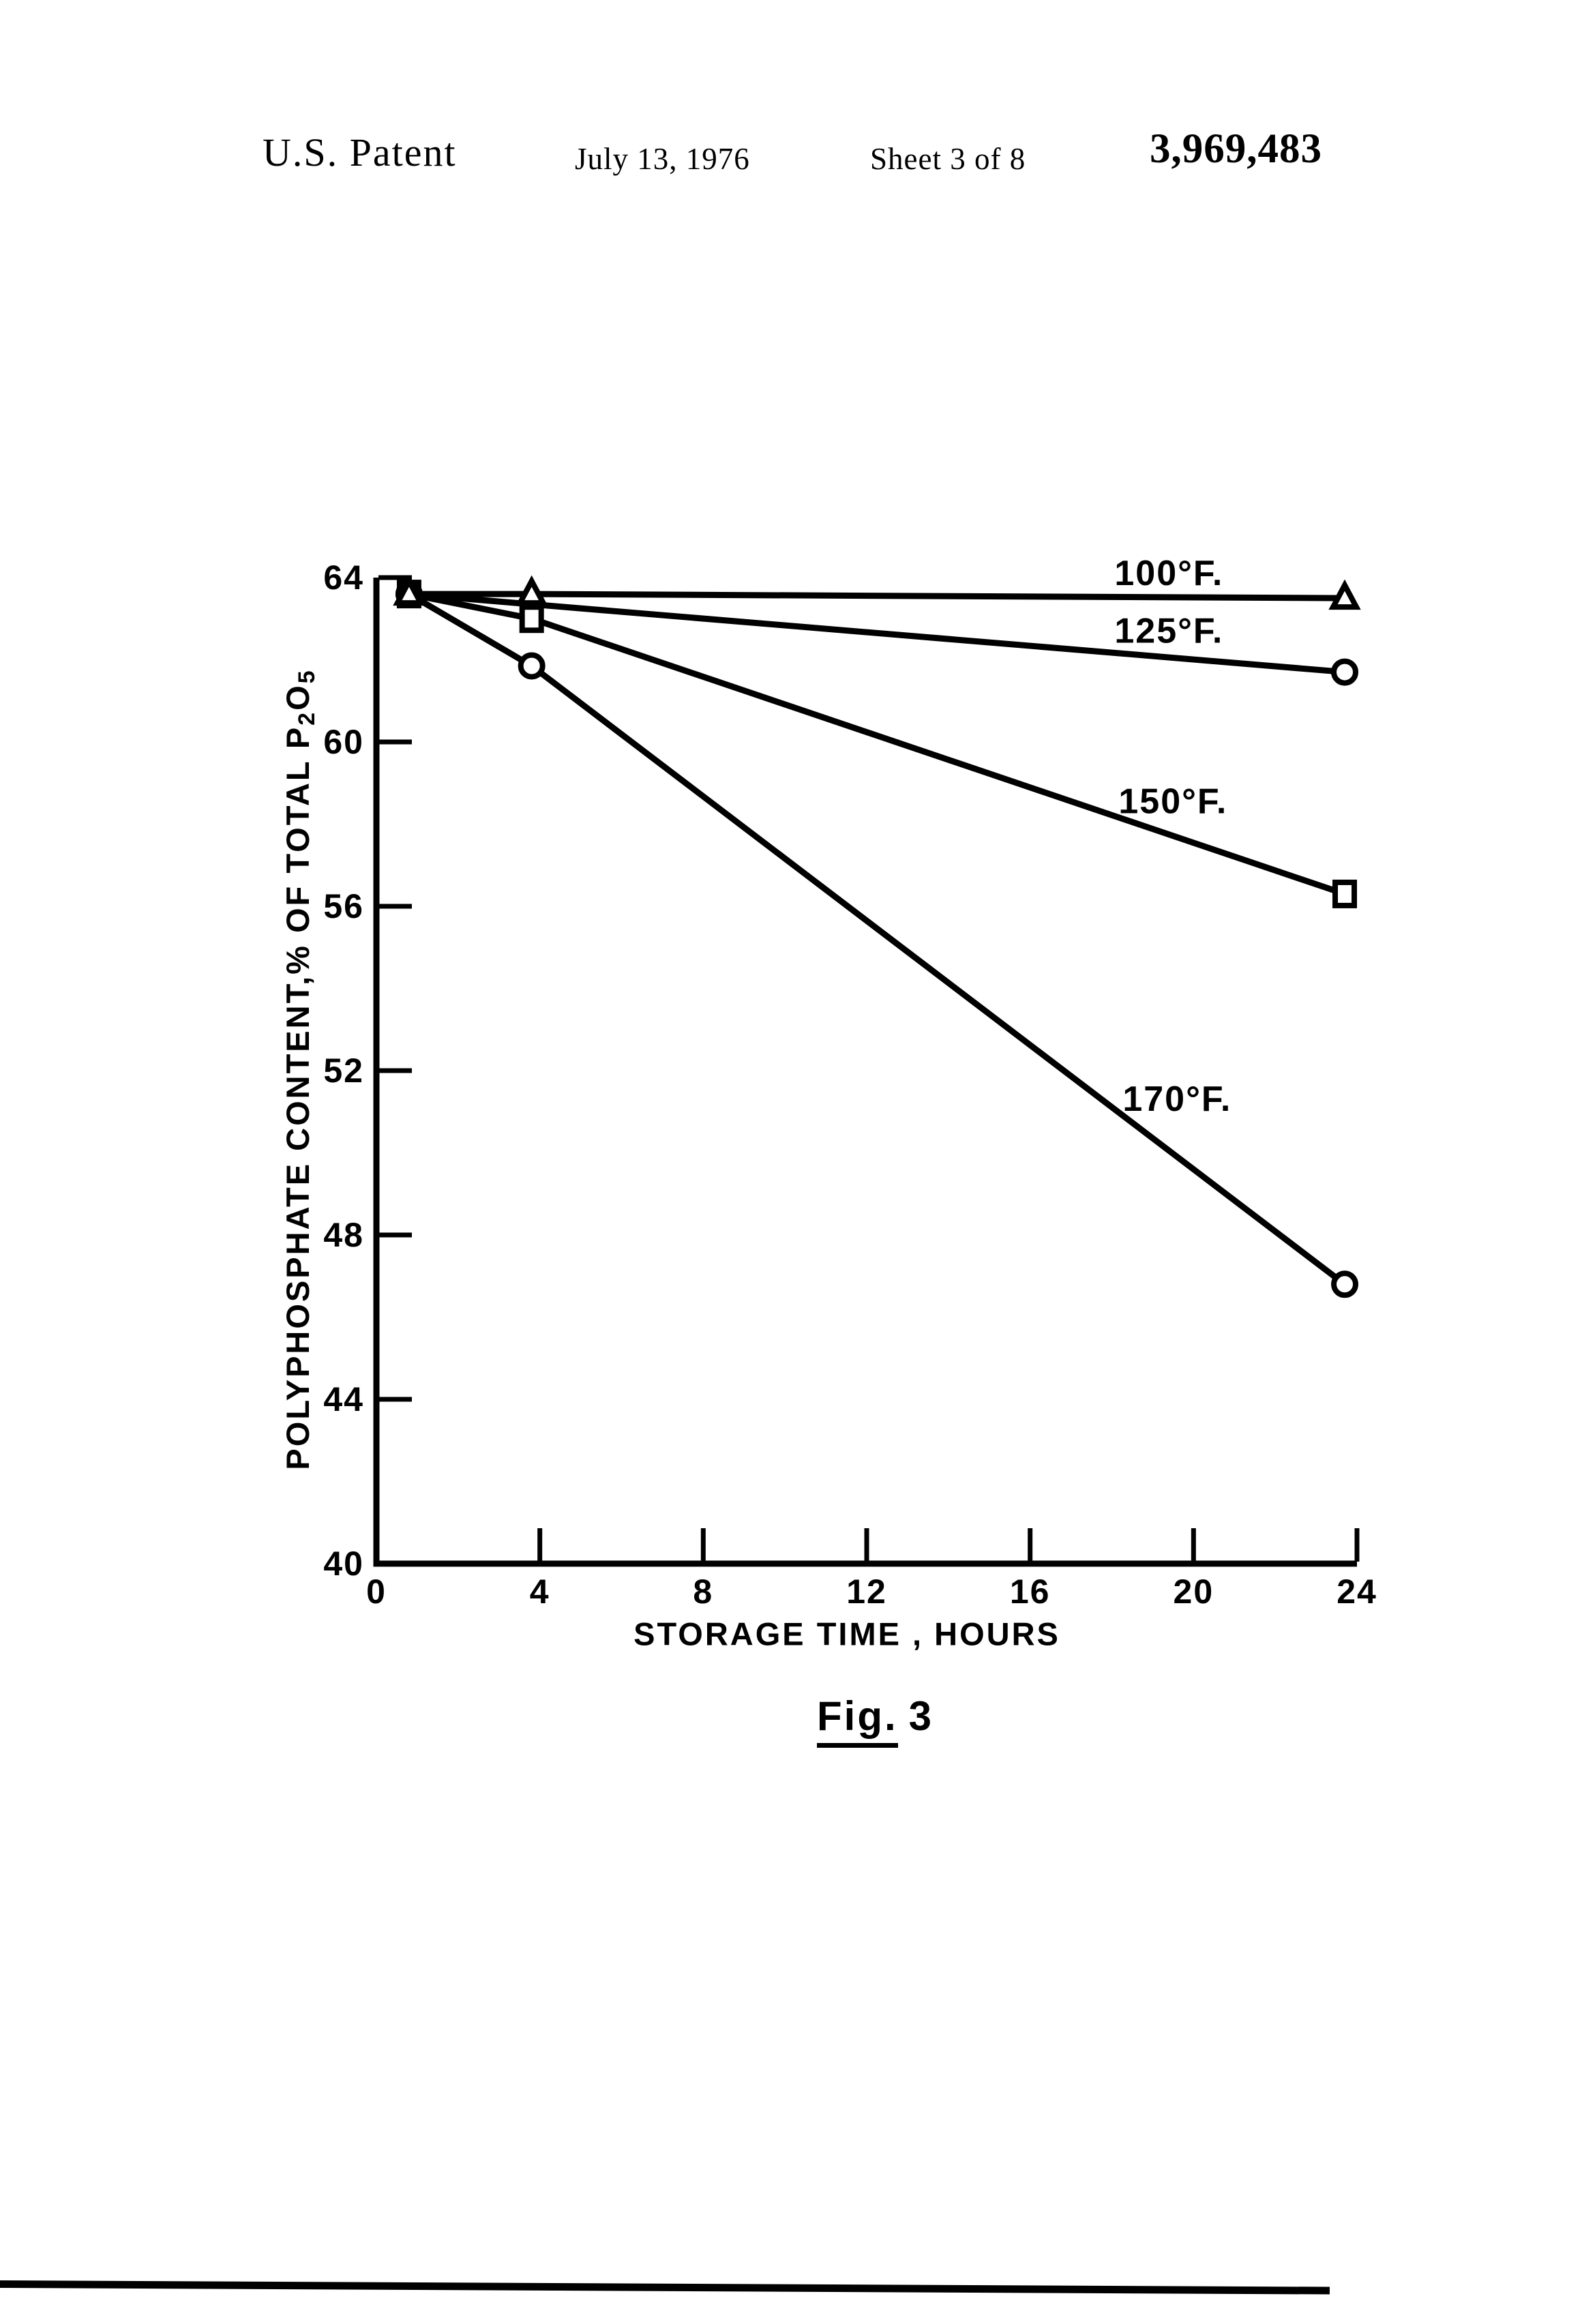 This screenshot has width=1582, height=2324. What do you see at coordinates (343, 1564) in the screenshot?
I see `y-tick-label-40: 40` at bounding box center [343, 1564].